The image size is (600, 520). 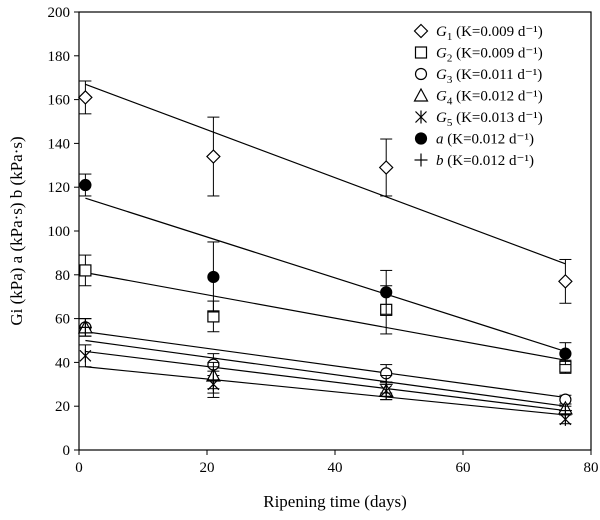 I want to click on legend-item-a: a (K=0.012 d⁻¹), so click(x=474, y=140).